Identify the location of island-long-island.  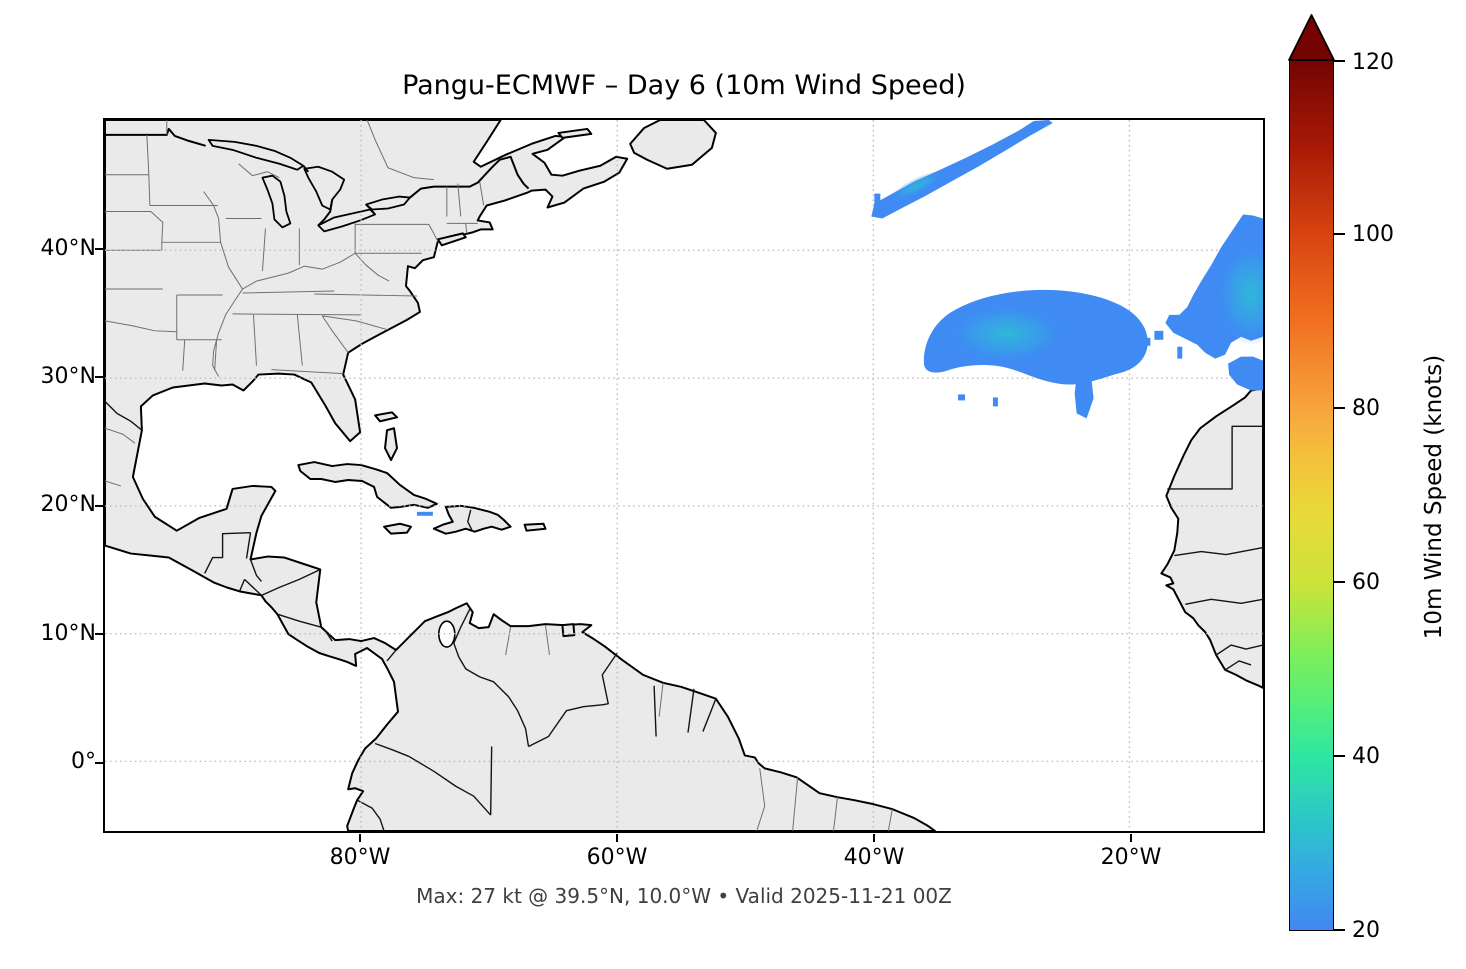
(451, 239).